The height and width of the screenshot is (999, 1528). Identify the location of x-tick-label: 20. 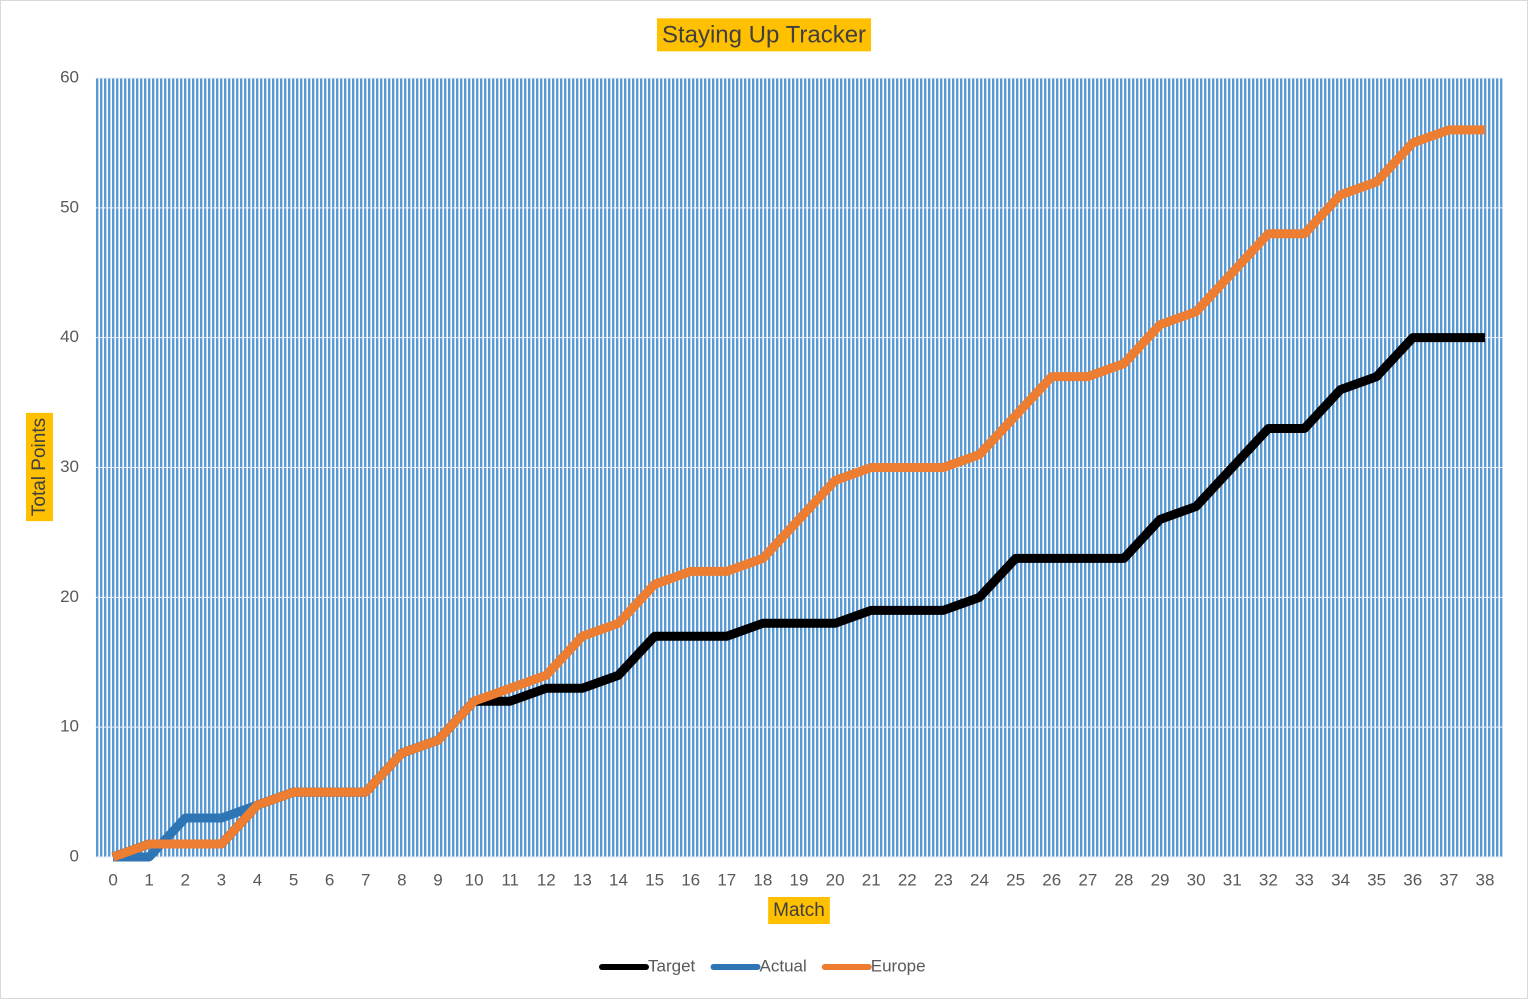
(835, 879).